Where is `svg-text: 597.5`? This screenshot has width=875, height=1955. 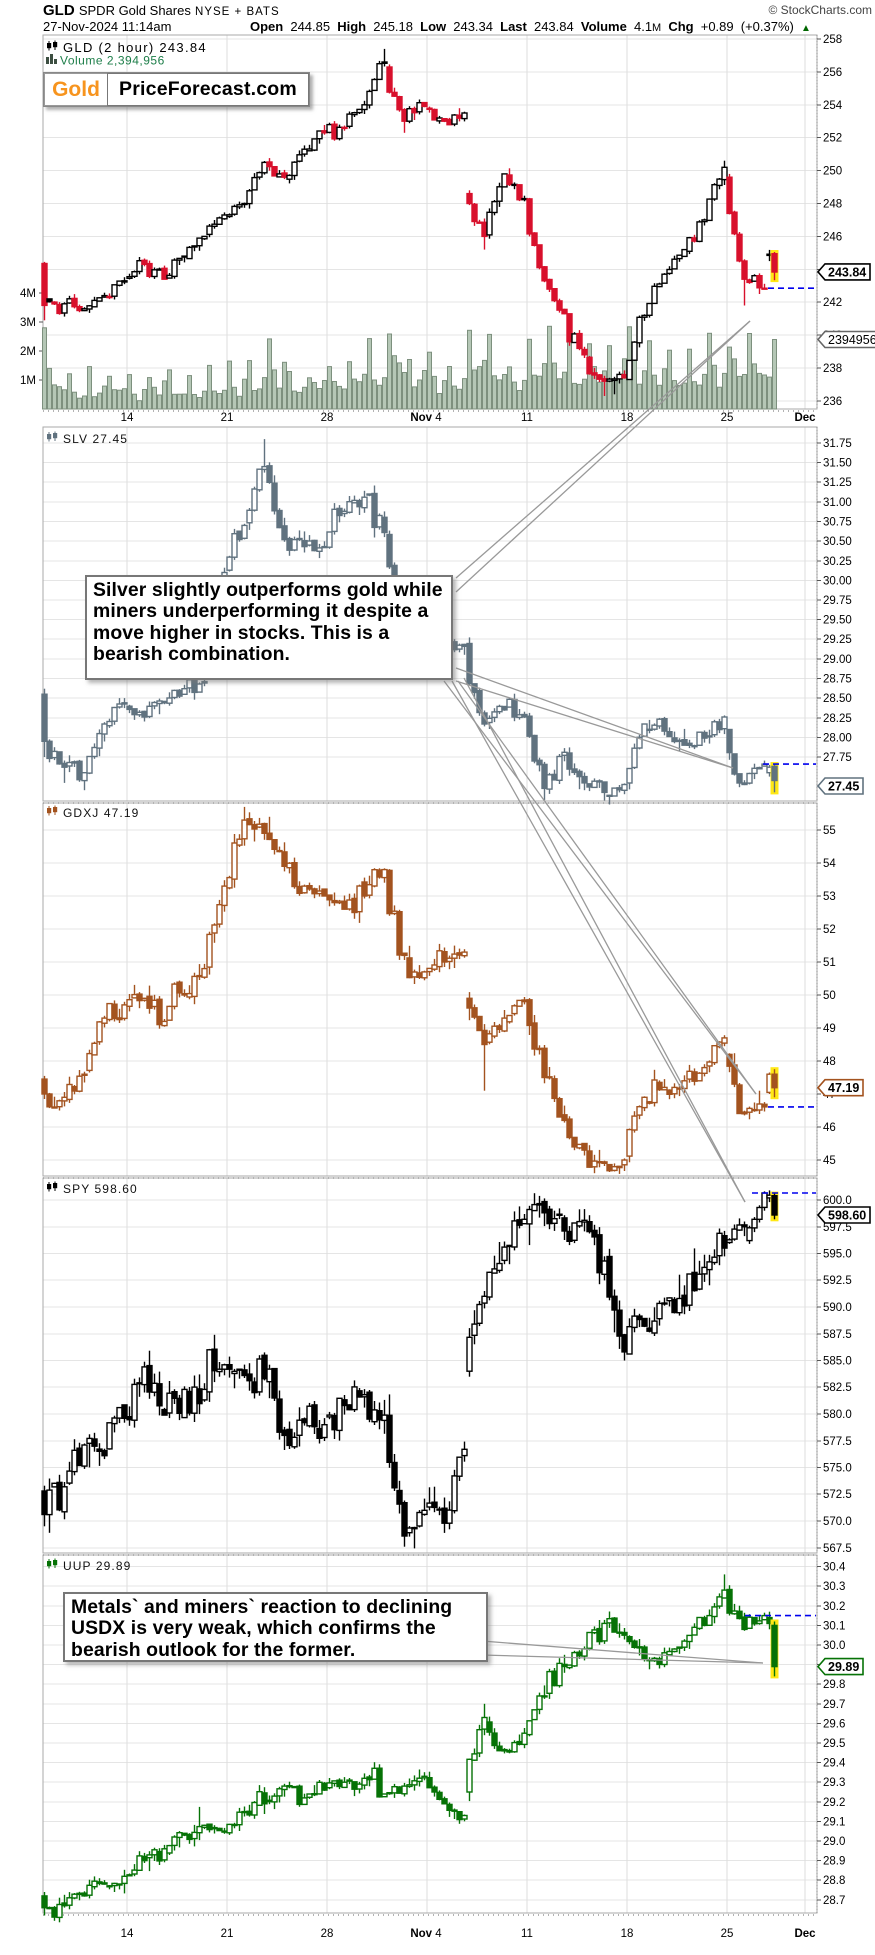 svg-text: 597.5 is located at coordinates (837, 1228).